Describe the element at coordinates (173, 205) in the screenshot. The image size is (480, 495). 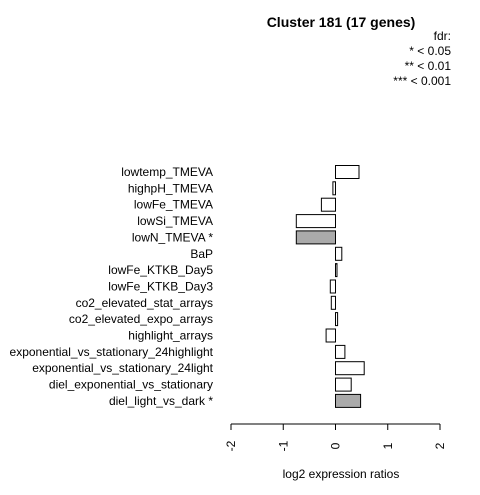
I see `category-label: lowFe_TMEVA` at that location.